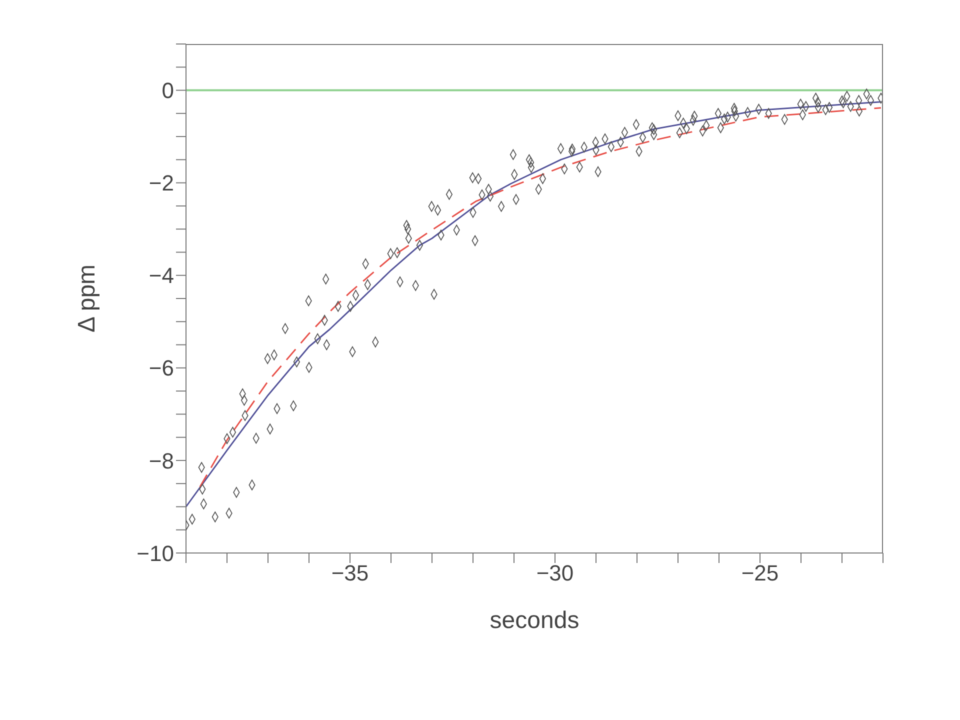  Describe the element at coordinates (350, 573) in the screenshot. I see `x-tick-label: −35` at that location.